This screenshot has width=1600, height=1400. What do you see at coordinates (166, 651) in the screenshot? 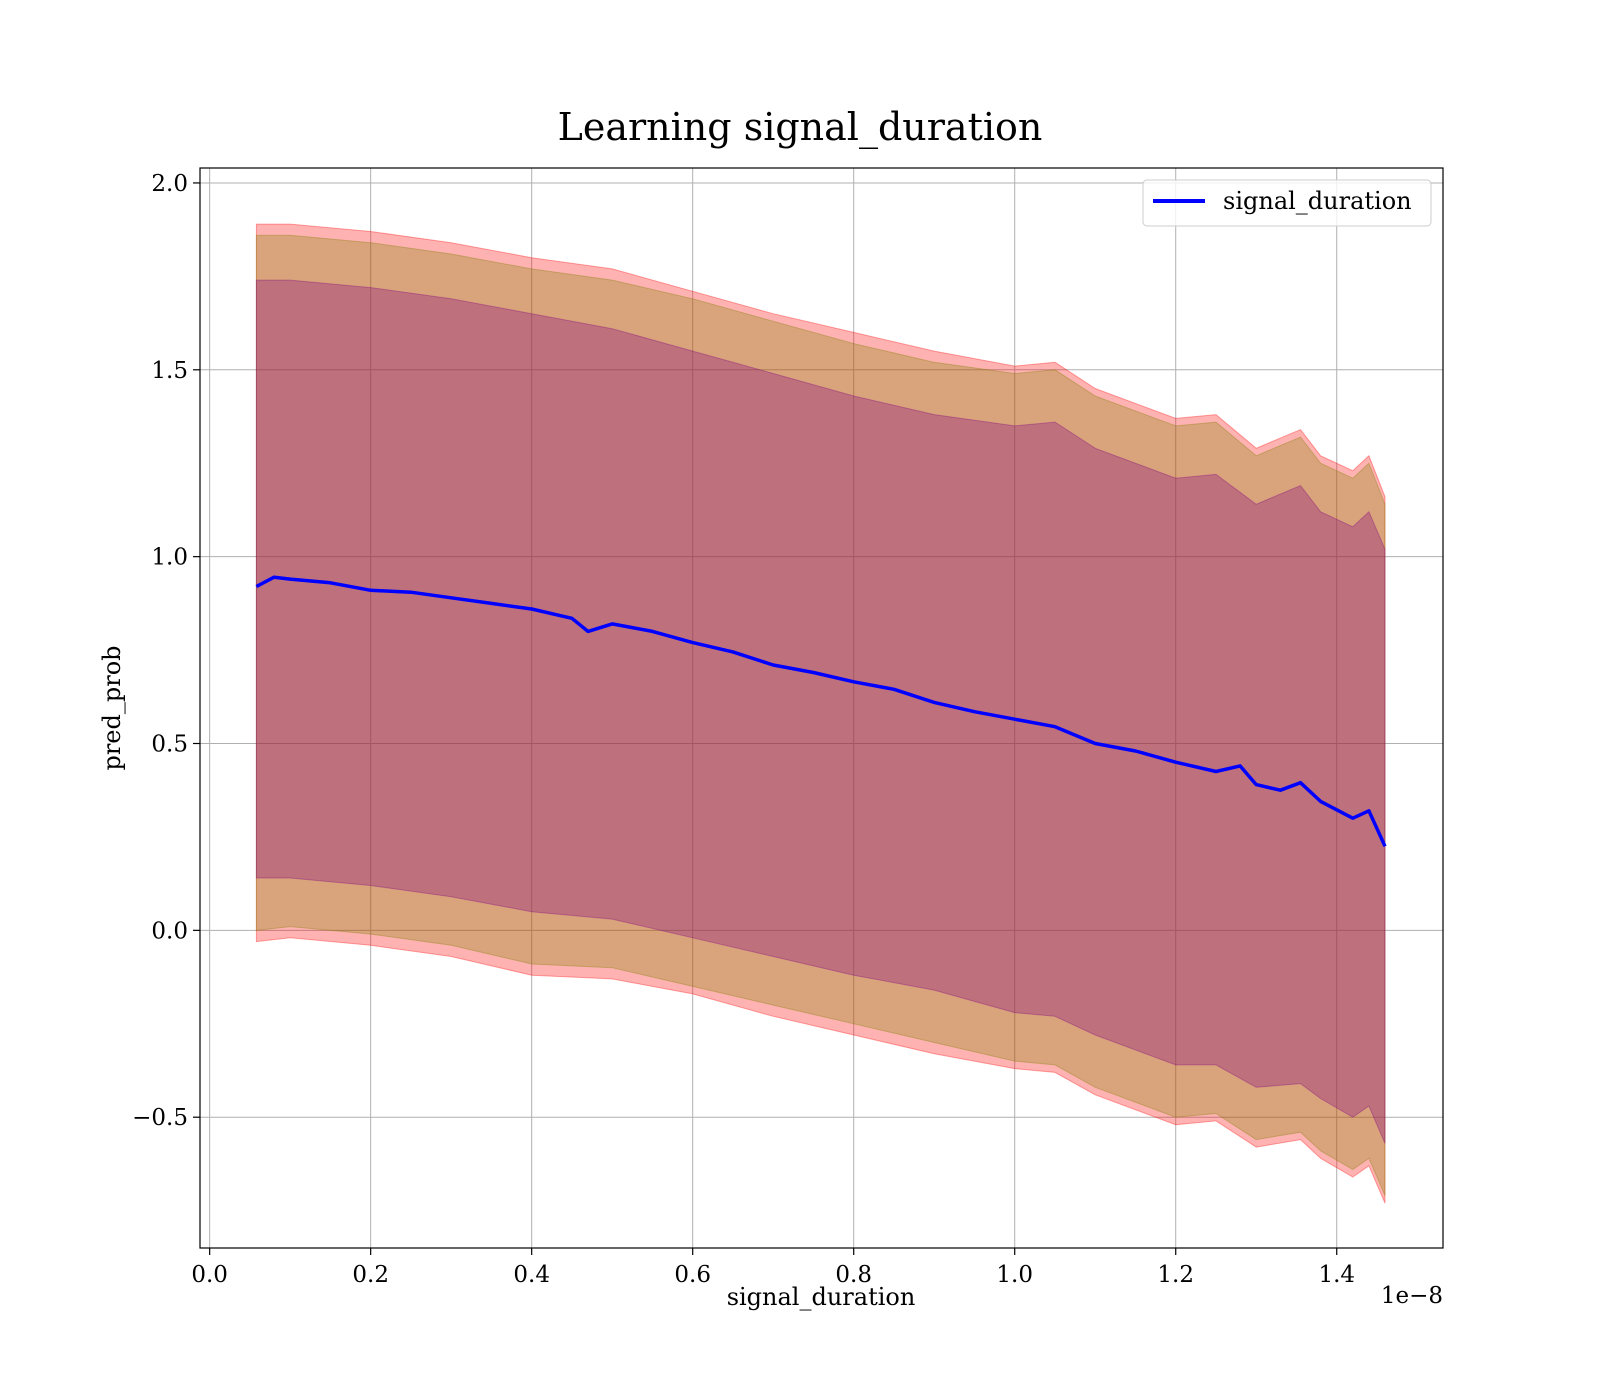
I see `y-axis-ticks: −0.5 0.0 0.5 1.0 1.5 2.0` at bounding box center [166, 651].